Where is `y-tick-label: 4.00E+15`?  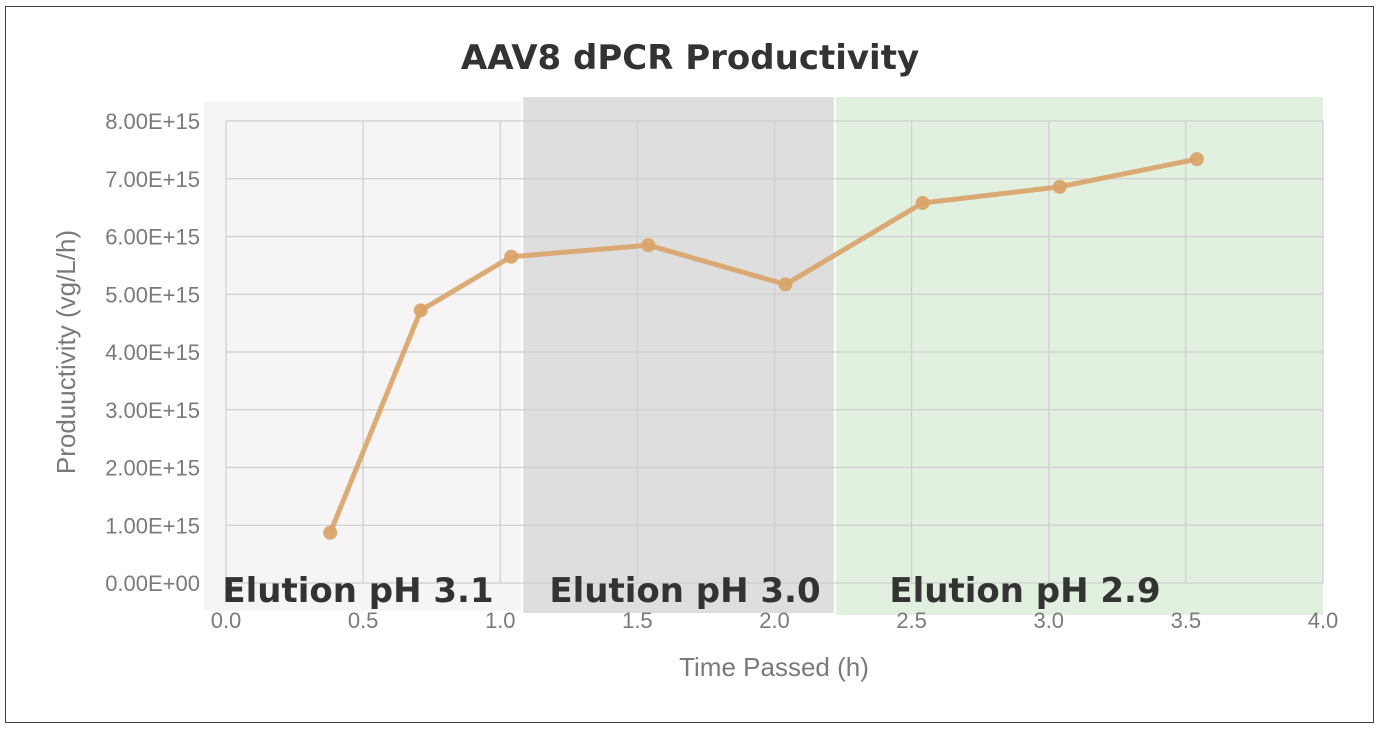 y-tick-label: 4.00E+15 is located at coordinates (152, 352).